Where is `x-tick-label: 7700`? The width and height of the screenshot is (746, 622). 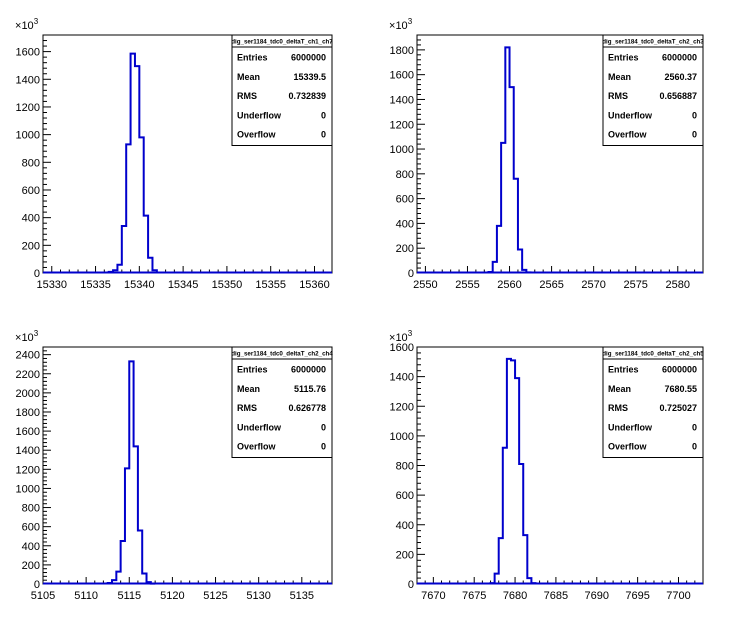
x-tick-label: 7700 is located at coordinates (678, 596).